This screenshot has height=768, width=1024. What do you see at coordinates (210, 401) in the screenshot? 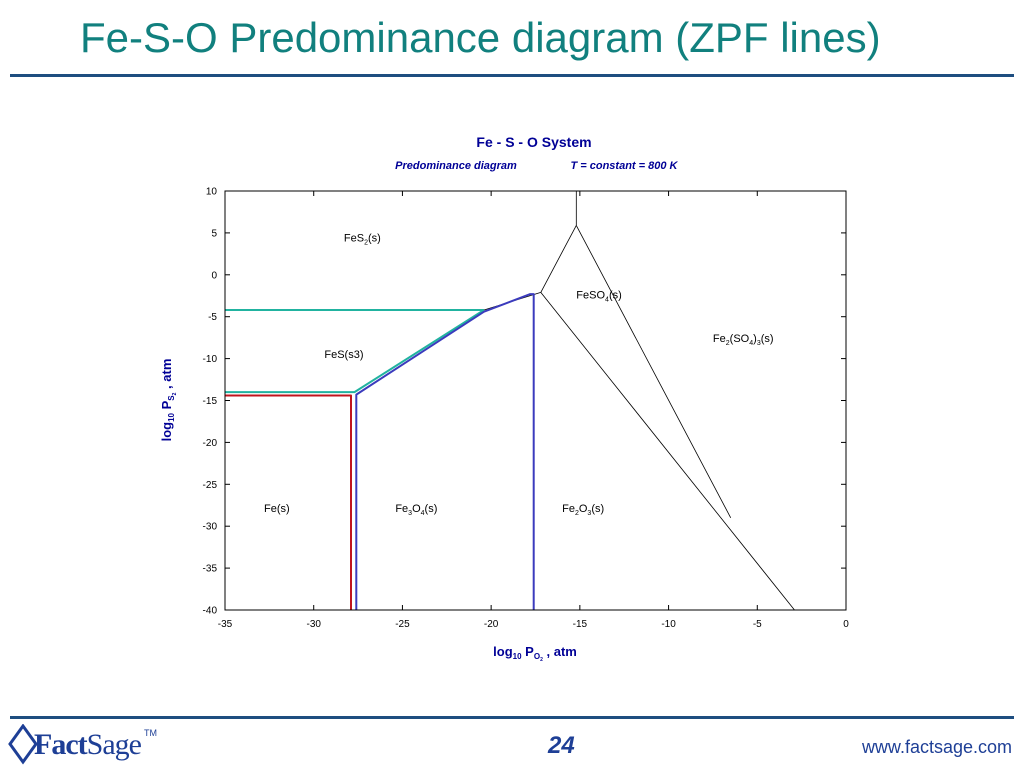
I see `y-tick-label: -15` at bounding box center [210, 401].